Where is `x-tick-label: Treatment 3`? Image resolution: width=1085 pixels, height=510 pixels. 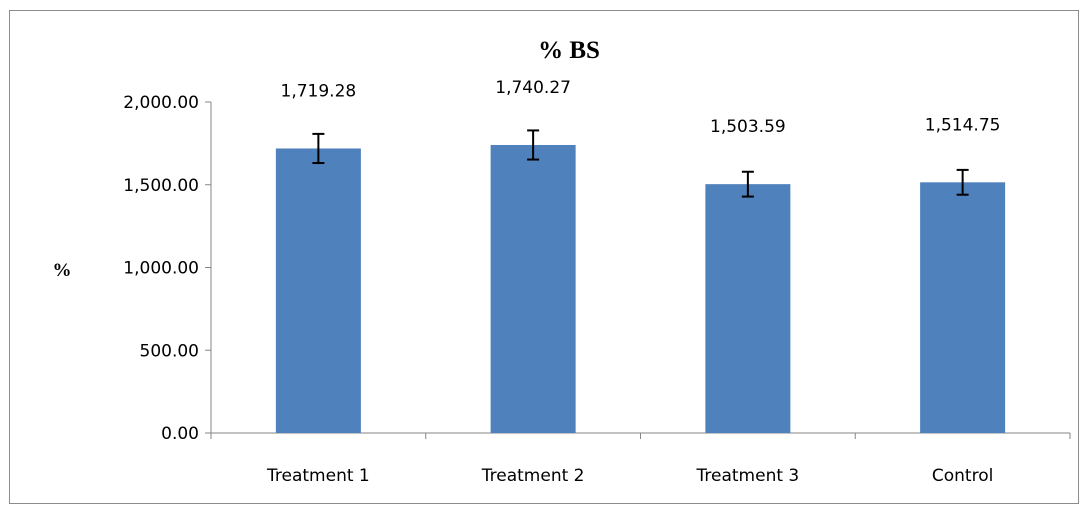
x-tick-label: Treatment 3 is located at coordinates (748, 476).